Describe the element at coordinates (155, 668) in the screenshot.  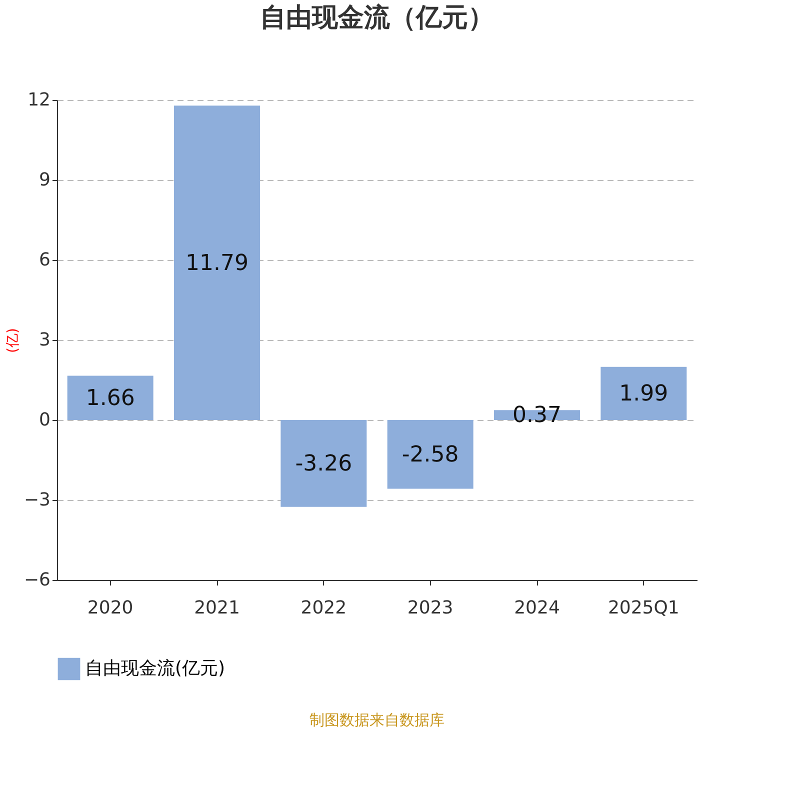
I see `legend-label: 自由现金流(亿元)` at that location.